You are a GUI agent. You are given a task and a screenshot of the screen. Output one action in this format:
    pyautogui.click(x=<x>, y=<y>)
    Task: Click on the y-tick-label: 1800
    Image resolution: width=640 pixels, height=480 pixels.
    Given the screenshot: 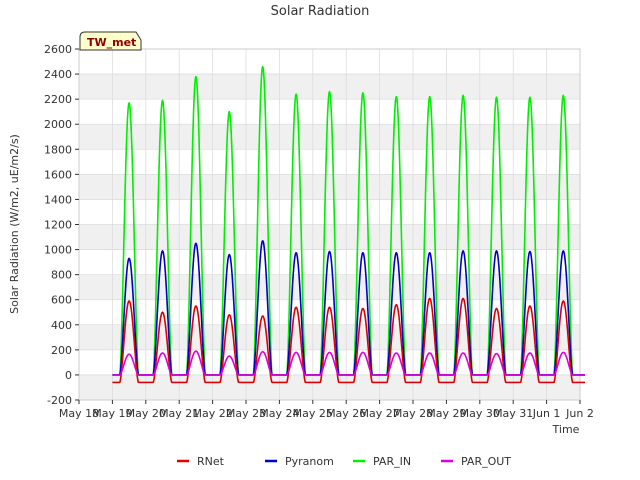 What is the action you would take?
    pyautogui.click(x=58, y=149)
    